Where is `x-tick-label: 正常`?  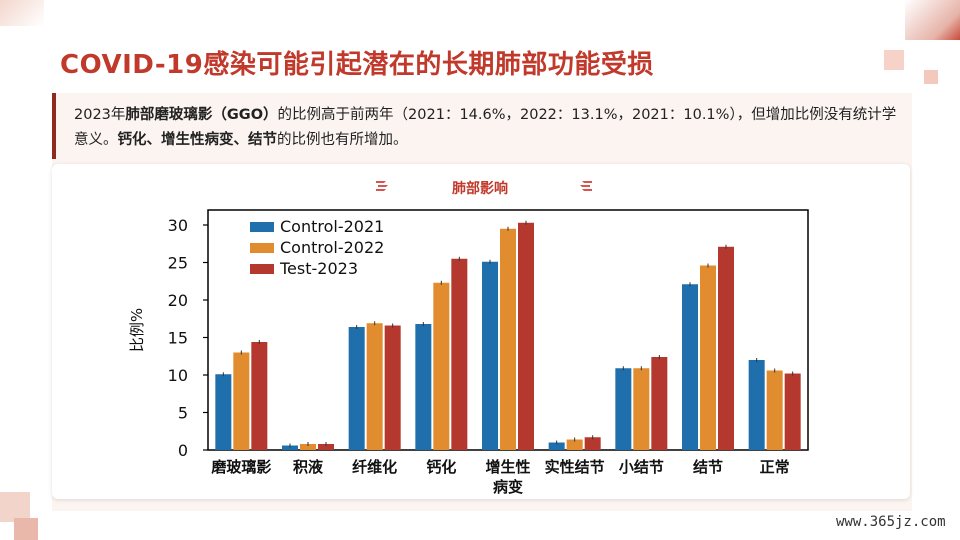 x-tick-label: 正常 is located at coordinates (775, 467).